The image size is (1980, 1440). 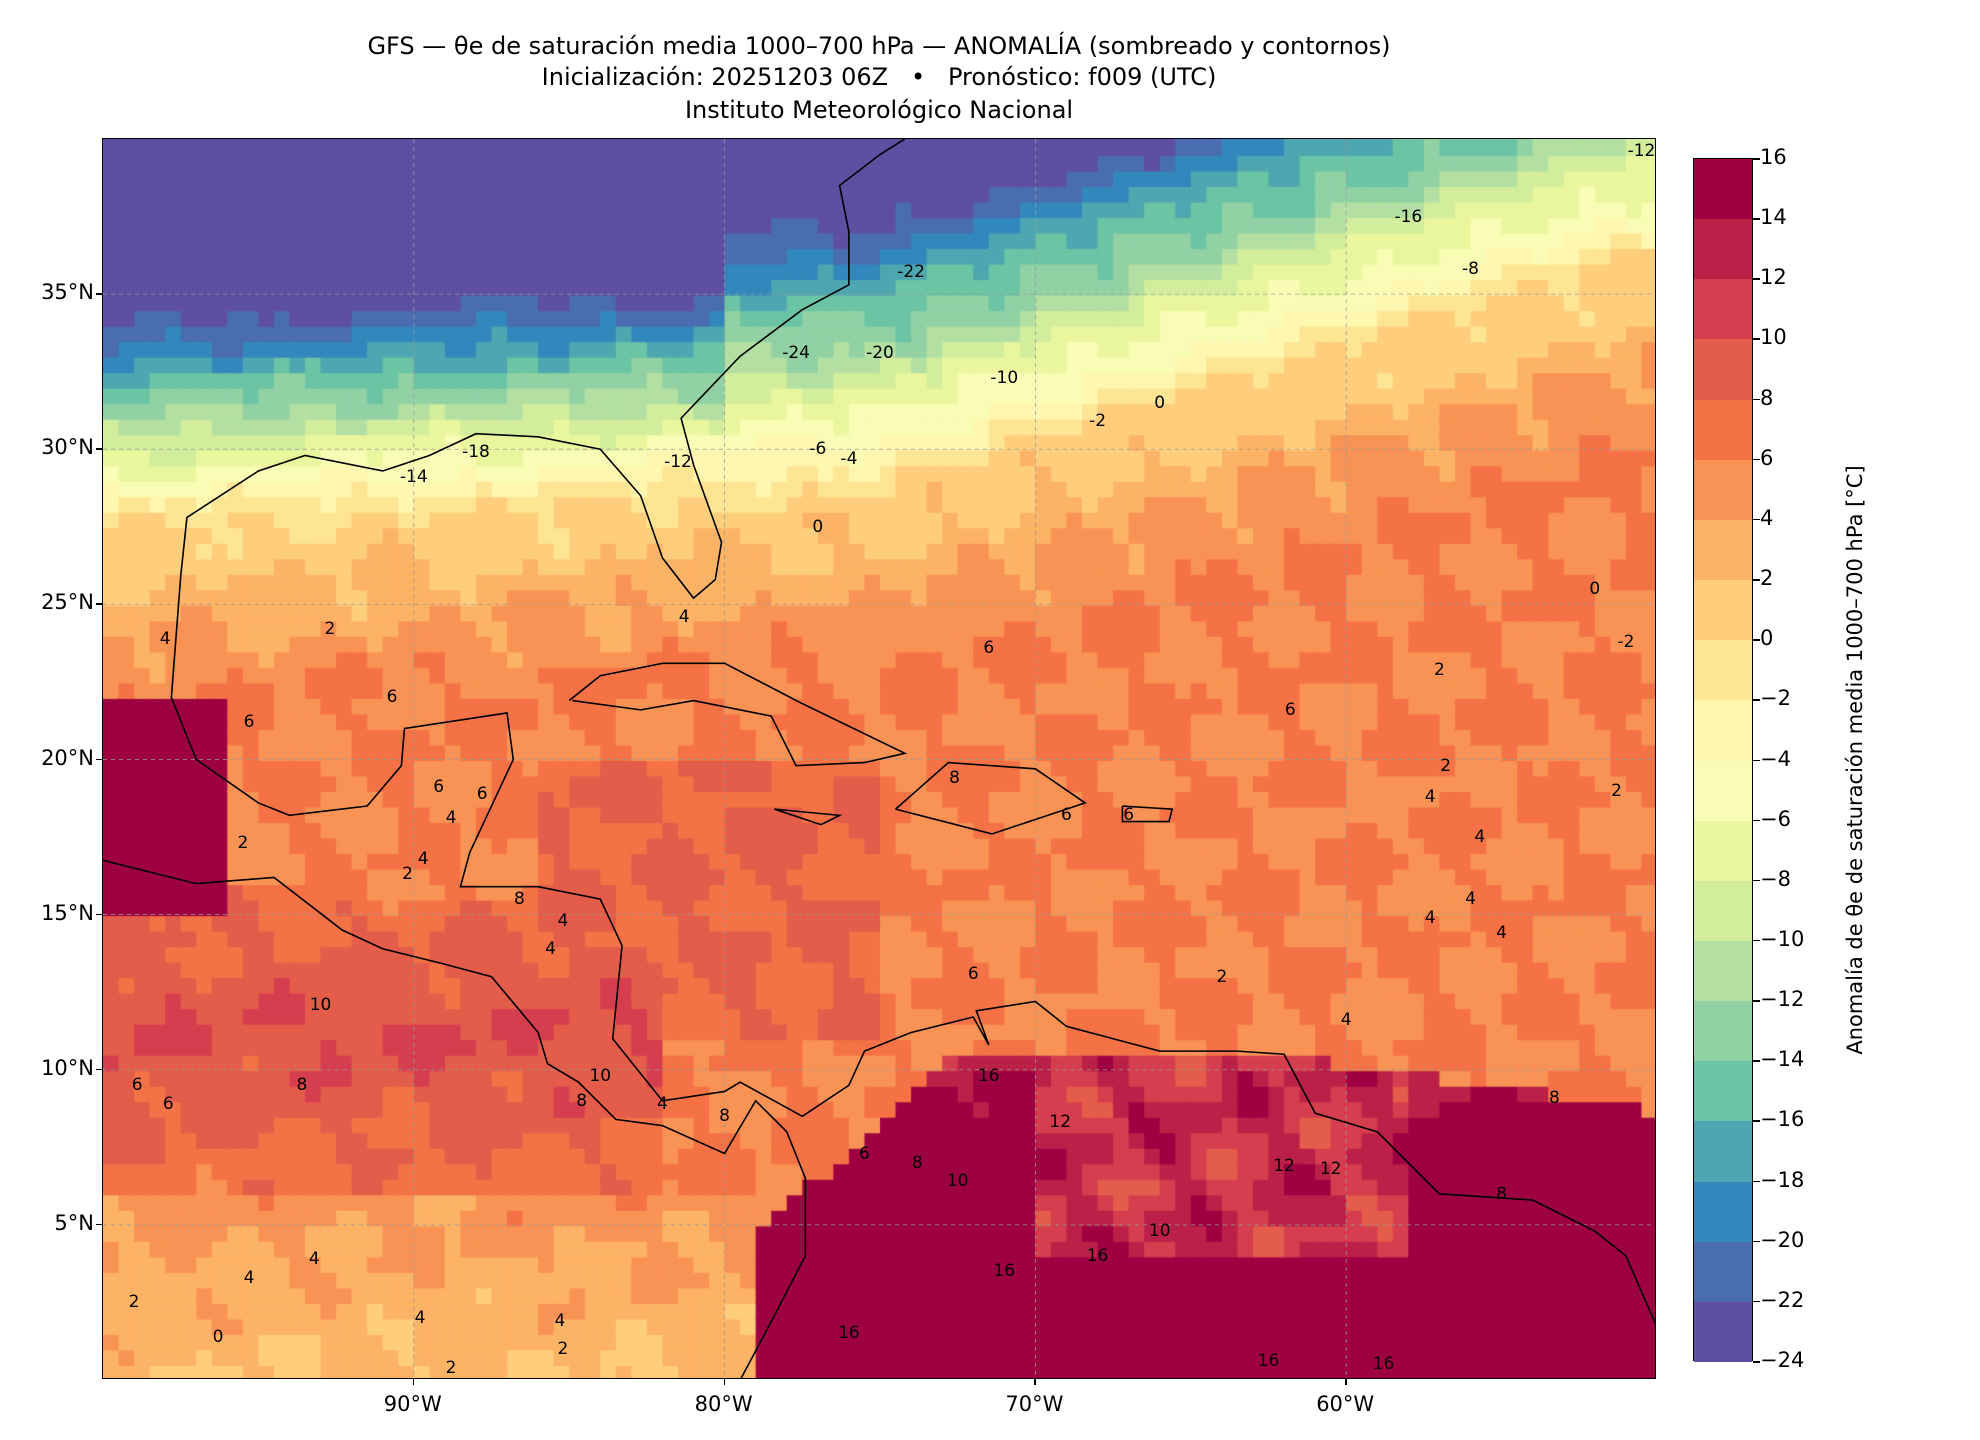 What do you see at coordinates (67, 1067) in the screenshot?
I see `lat-tick-label: 10°N` at bounding box center [67, 1067].